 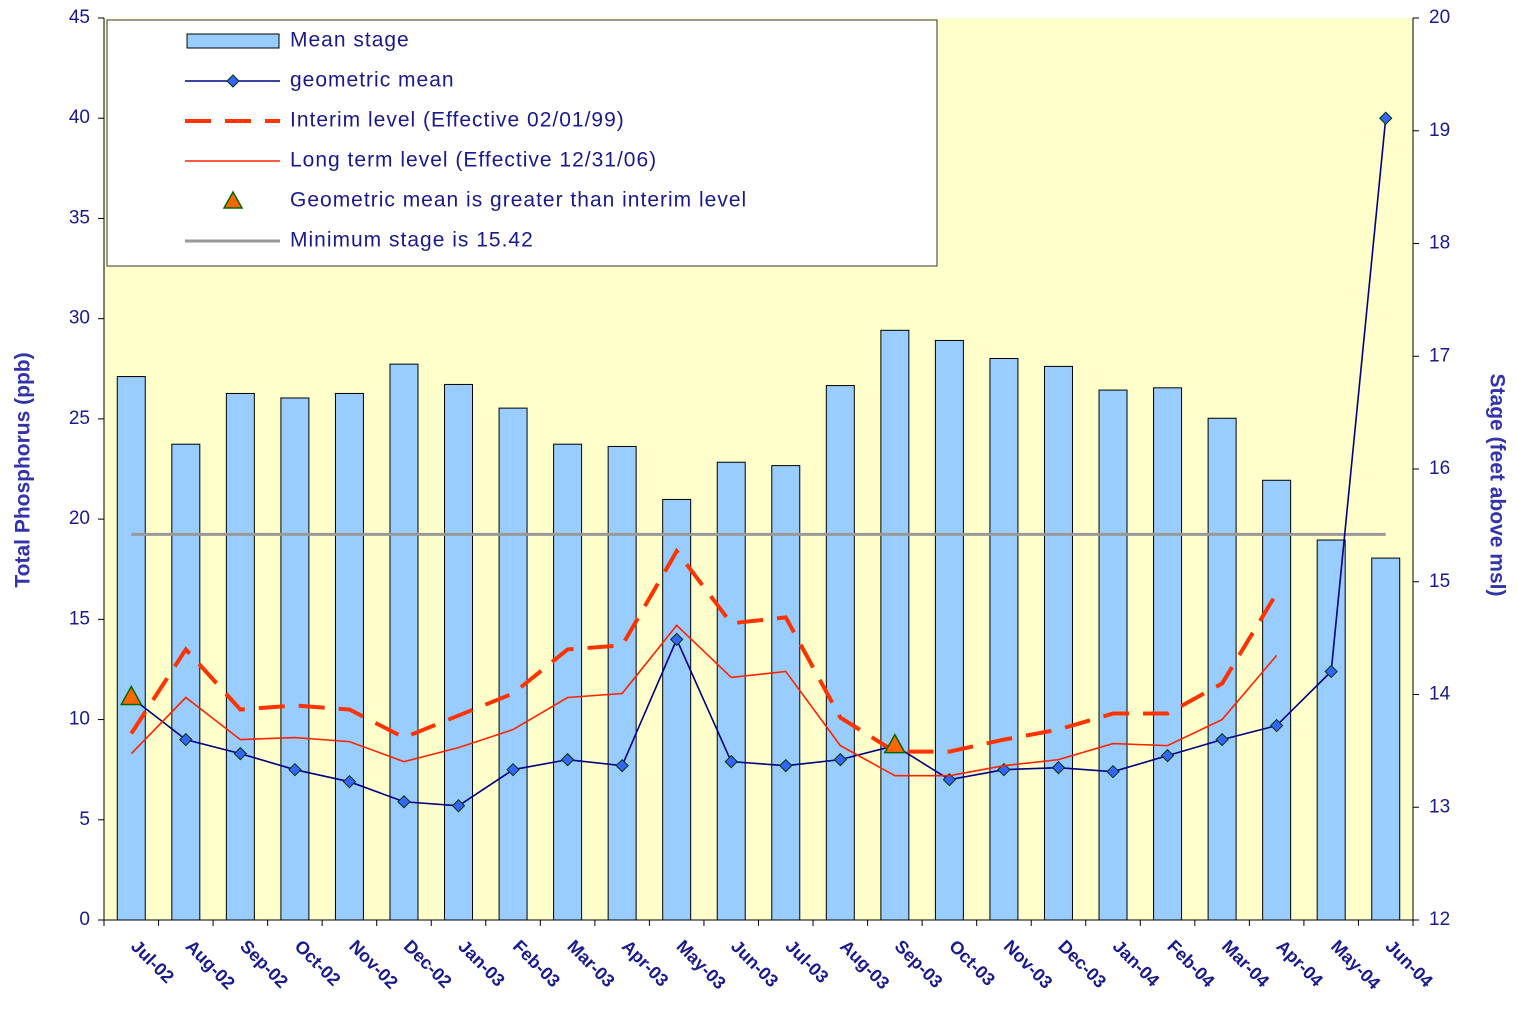 What do you see at coordinates (972, 963) in the screenshot?
I see `x-tick-label: Oct-03` at bounding box center [972, 963].